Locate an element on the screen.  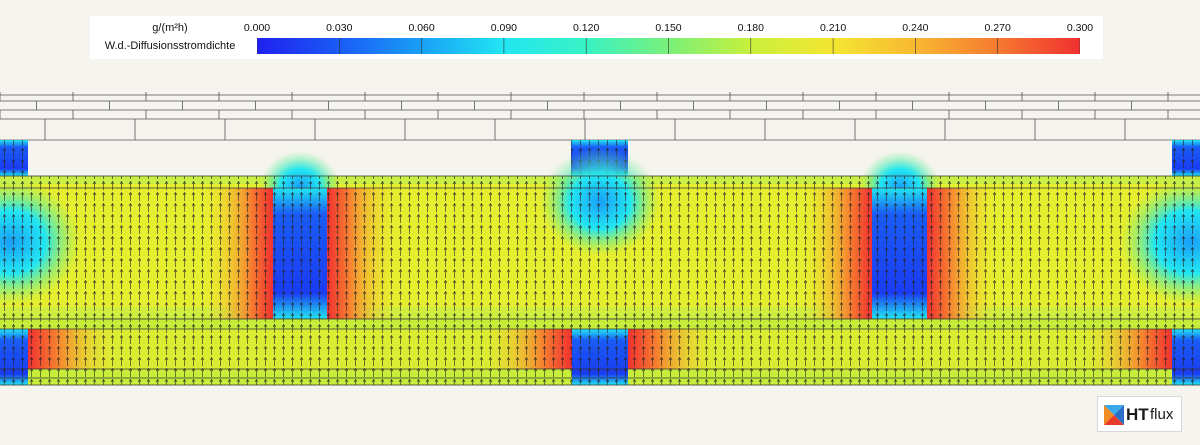
legend-tick-label: 0.180 is located at coordinates (750, 28).